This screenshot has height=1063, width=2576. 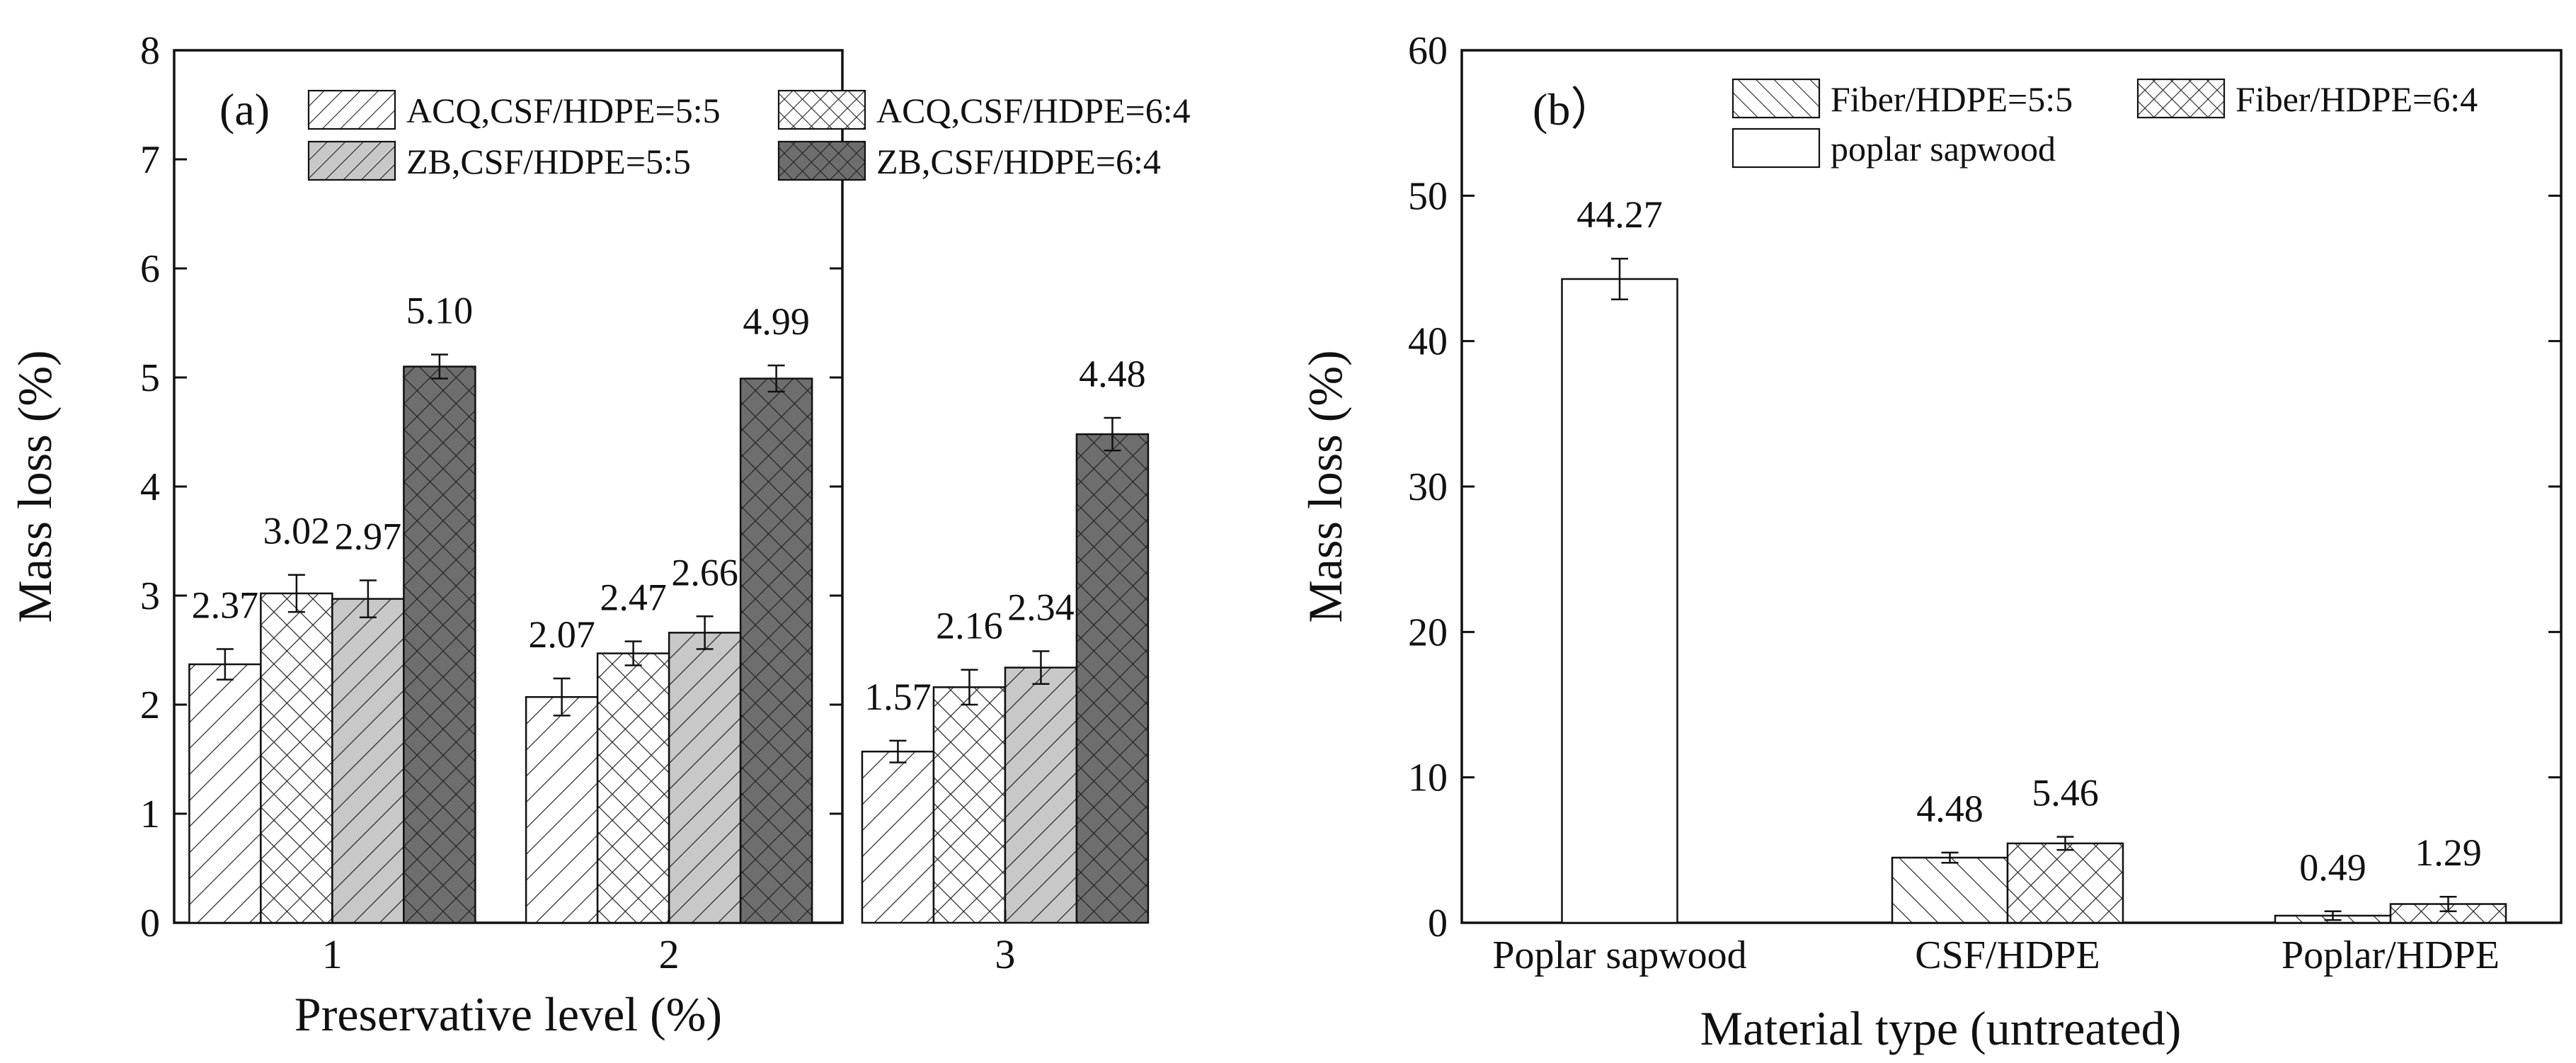 What do you see at coordinates (705, 778) in the screenshot?
I see `bar-a-s2-c1-hatch-fwd` at bounding box center [705, 778].